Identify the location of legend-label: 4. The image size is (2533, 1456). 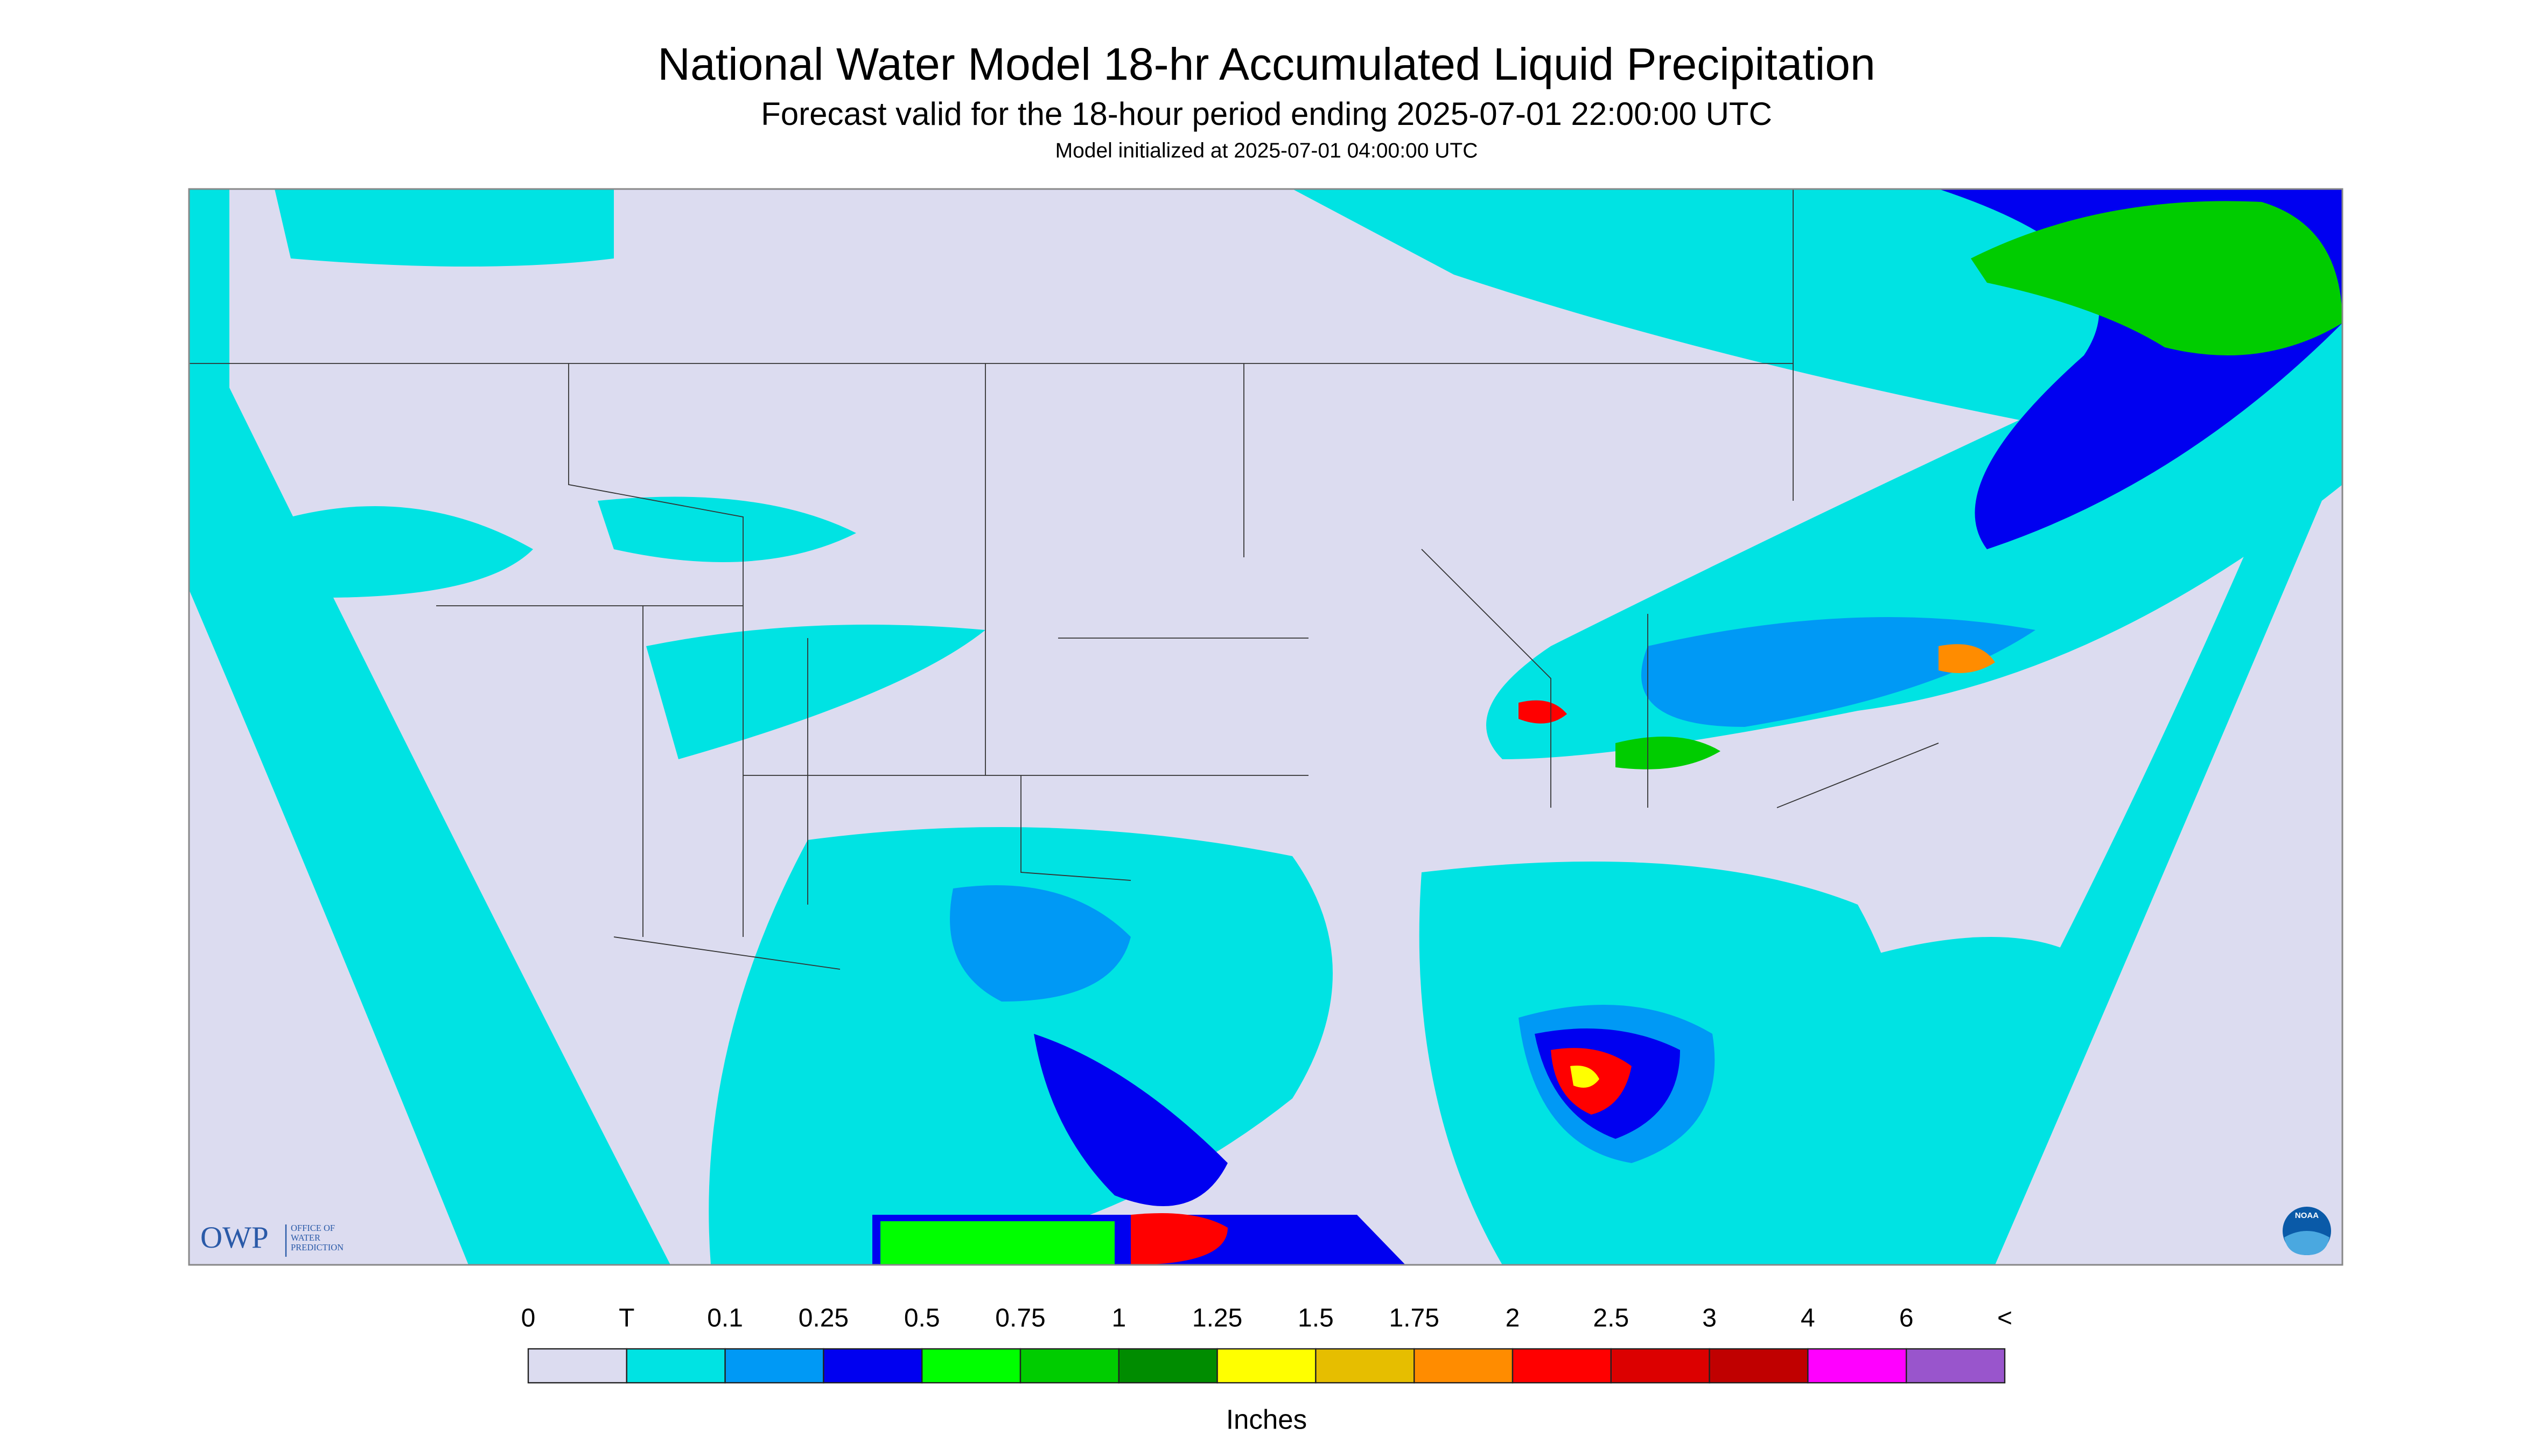
(1808, 1318).